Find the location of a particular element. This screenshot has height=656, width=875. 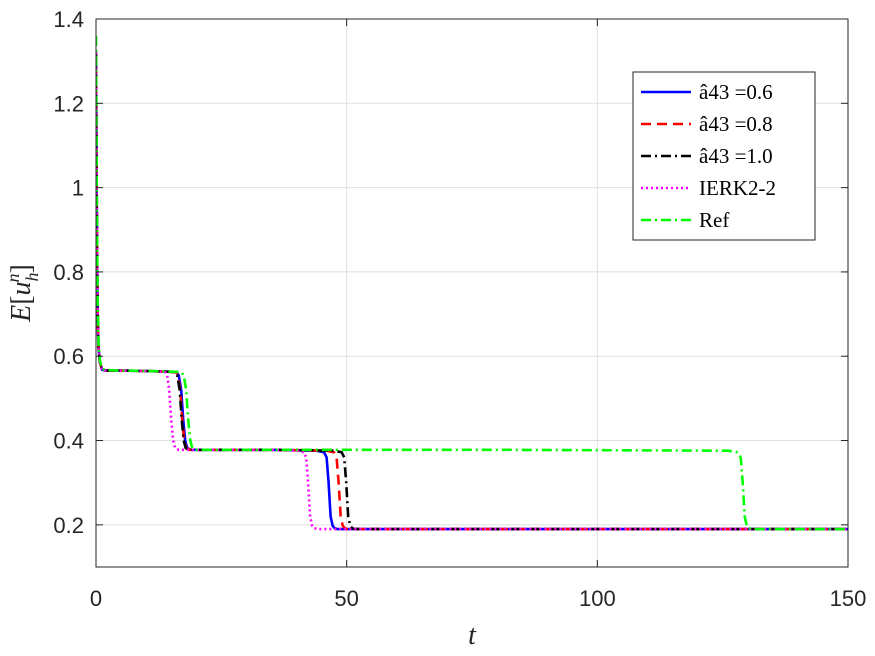

y-axis-label: E[uhn] is located at coordinates (22, 293).